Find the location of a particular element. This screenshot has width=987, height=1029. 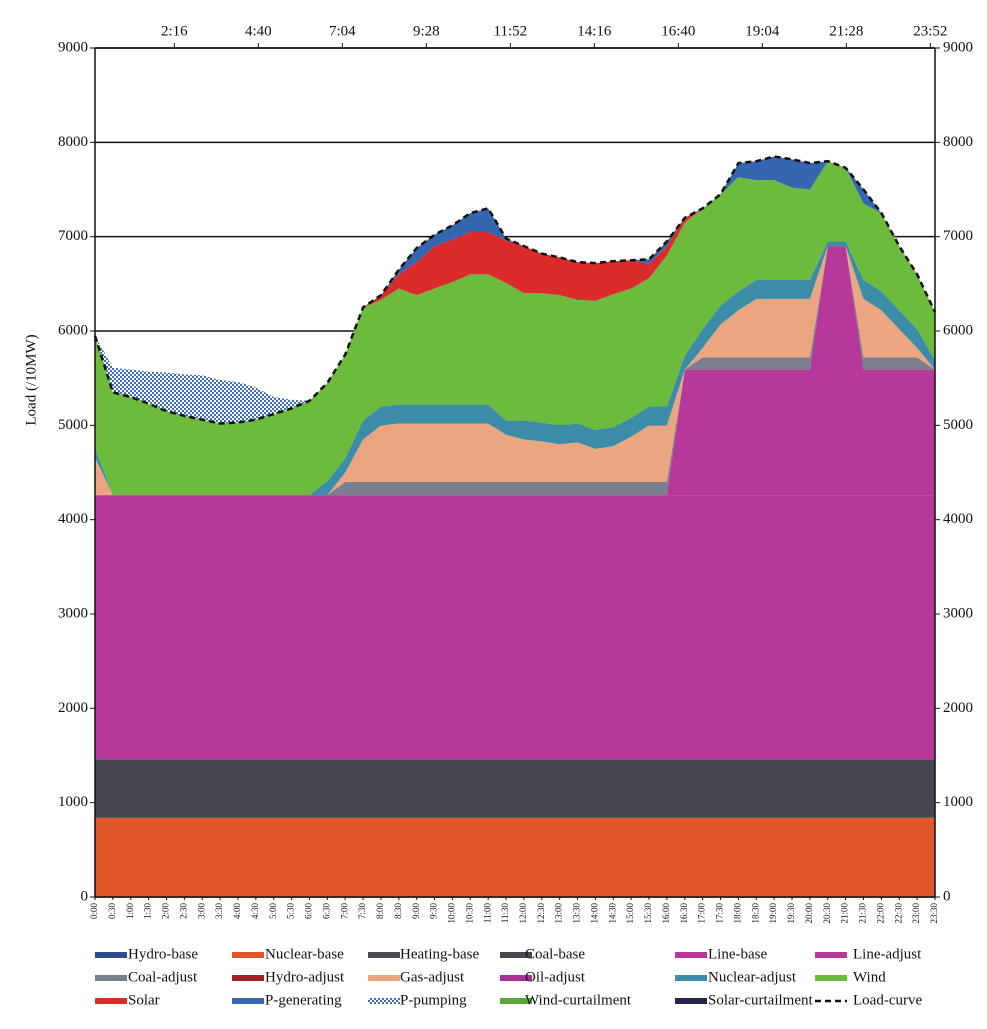

legend-label: P-pumping is located at coordinates (433, 1000).